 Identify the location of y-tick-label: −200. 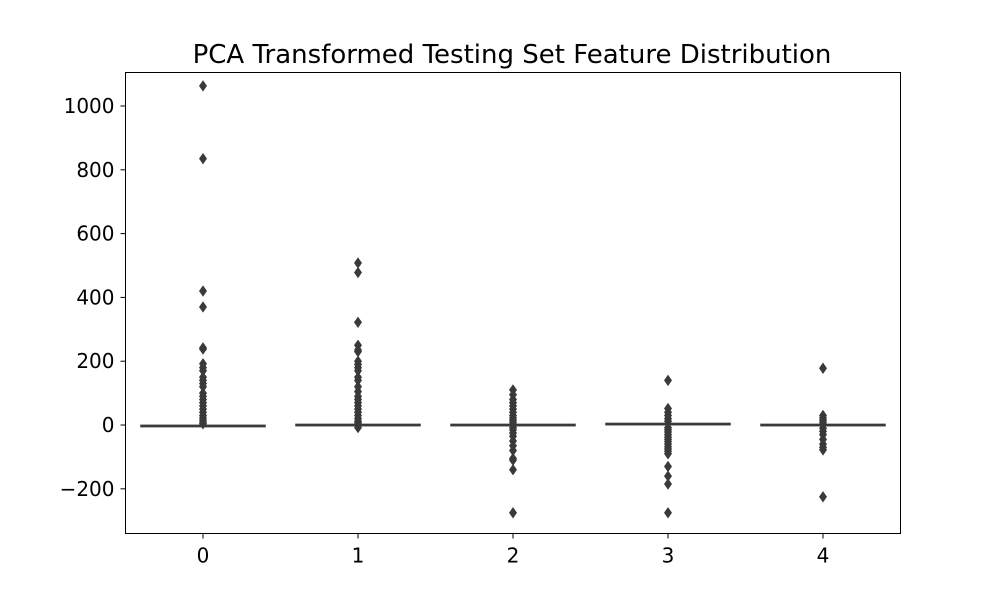
(87, 489).